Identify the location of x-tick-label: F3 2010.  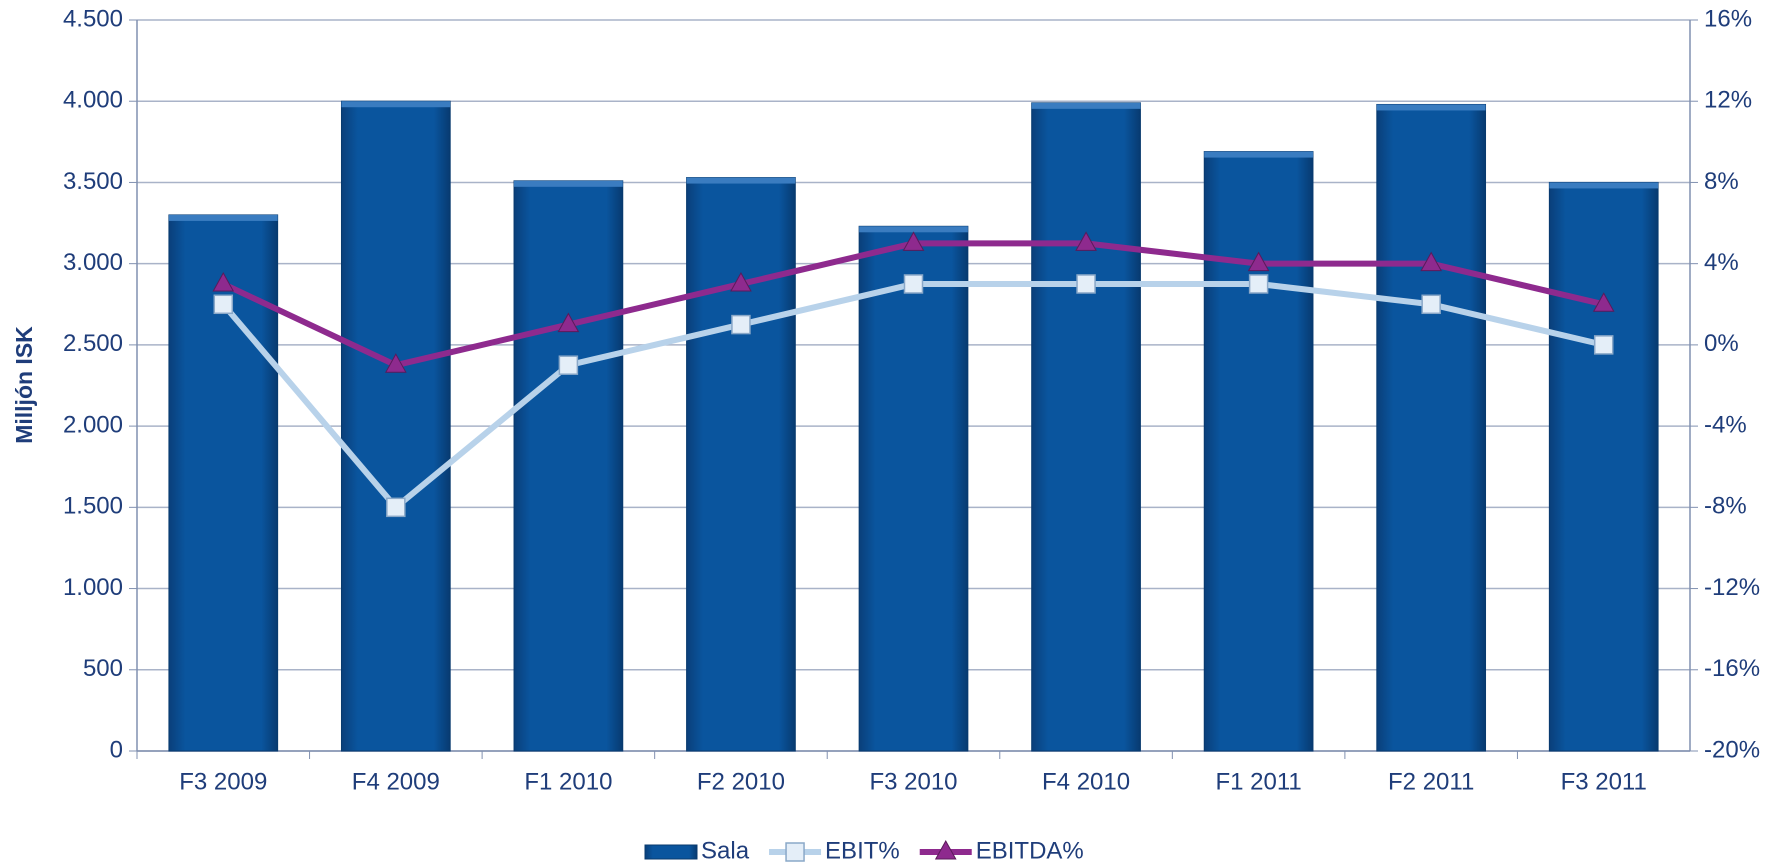
(913, 781).